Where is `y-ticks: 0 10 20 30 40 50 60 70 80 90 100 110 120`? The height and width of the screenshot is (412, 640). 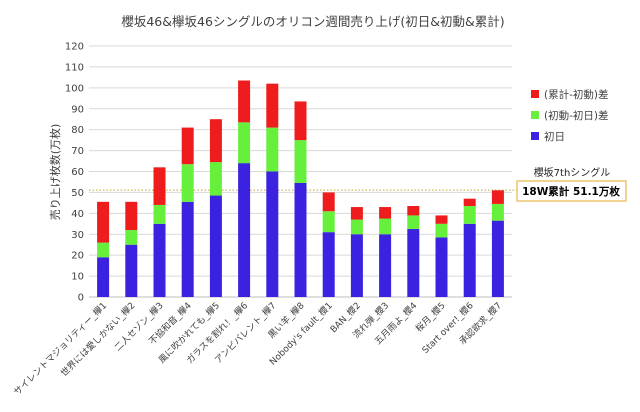
y-ticks: 0 10 20 30 40 50 60 70 80 90 100 110 120 is located at coordinates (74, 173).